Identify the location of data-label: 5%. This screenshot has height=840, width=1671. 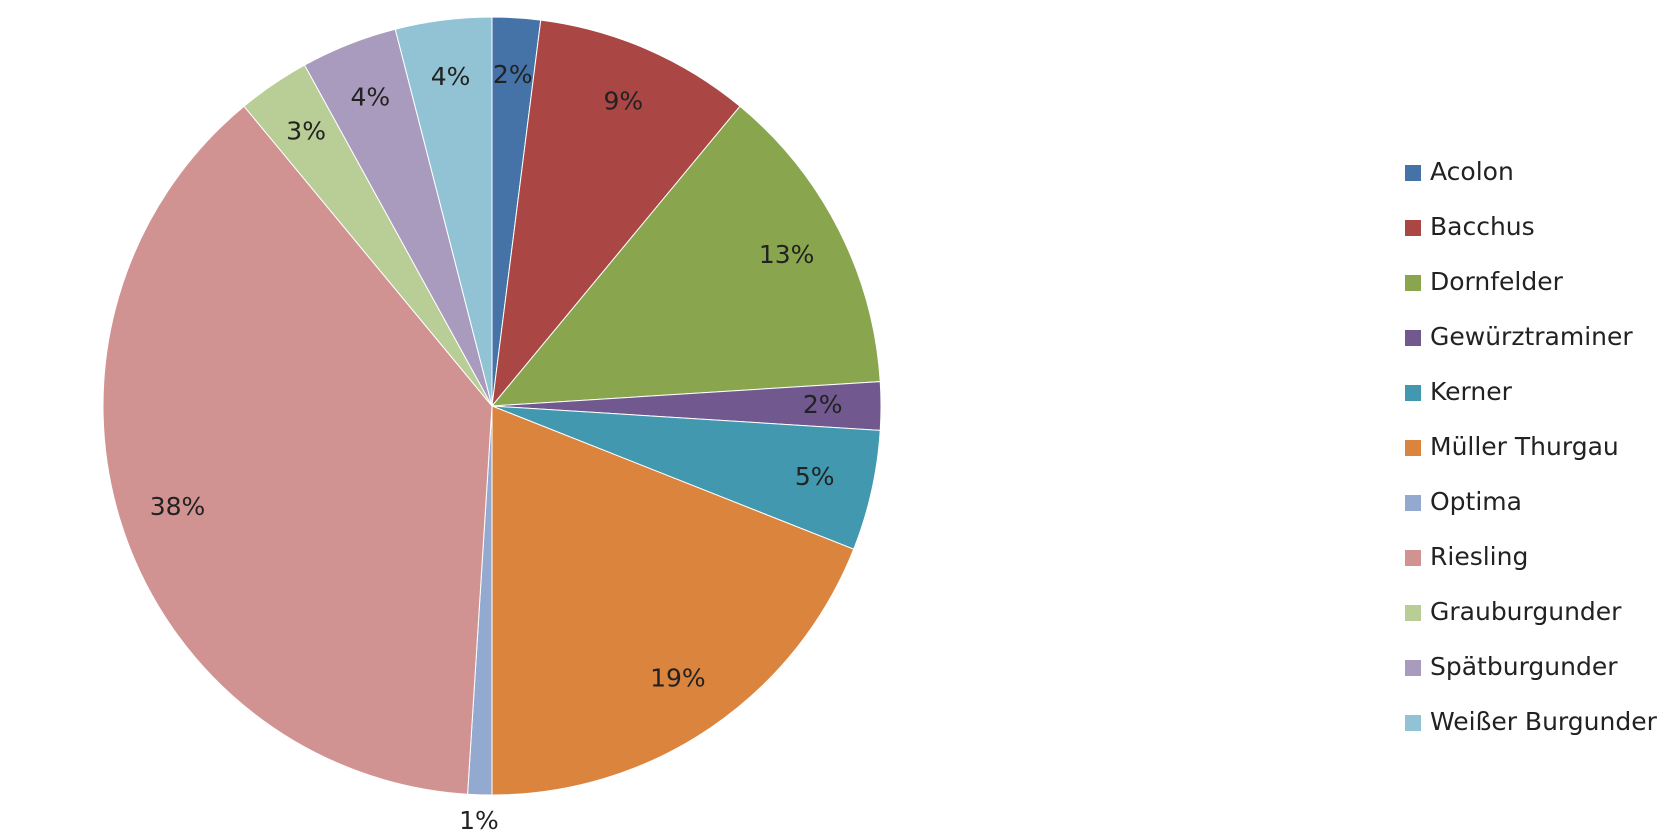
(815, 476).